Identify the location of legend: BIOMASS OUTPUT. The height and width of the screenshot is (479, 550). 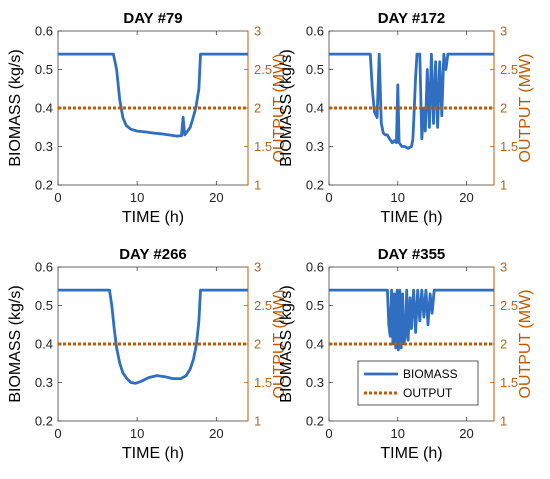
(418, 383).